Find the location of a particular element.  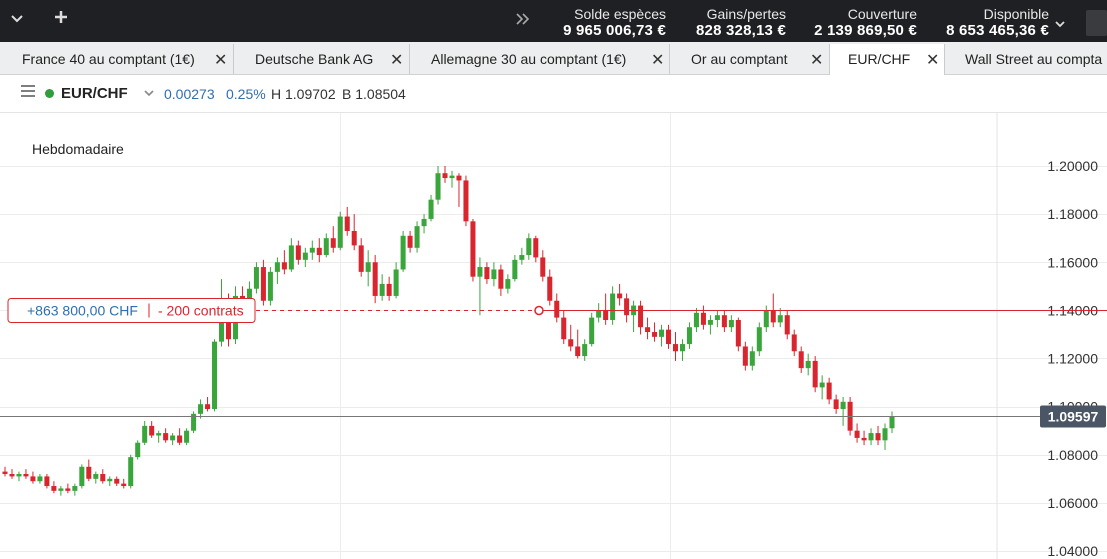

tab-label: Allemagne 30 au comptant (1€) is located at coordinates (529, 59).